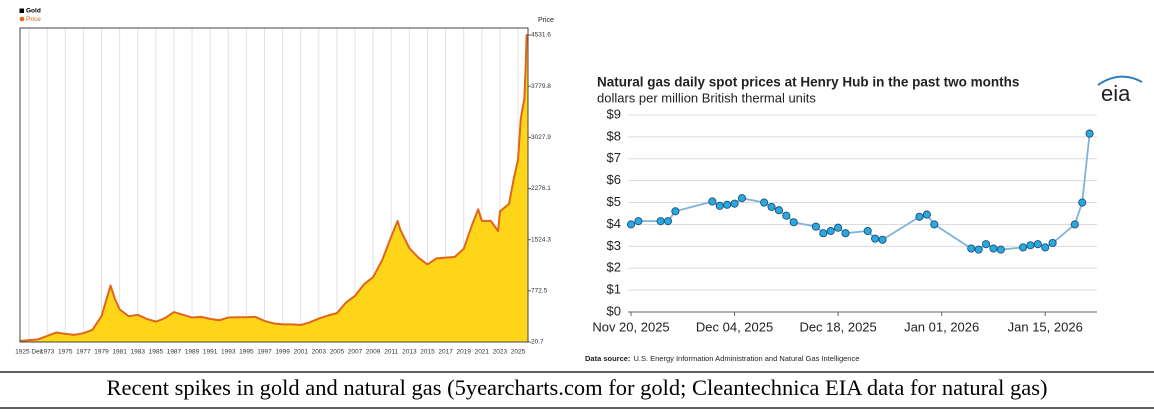 This screenshot has height=412, width=1154. Describe the element at coordinates (614, 310) in the screenshot. I see `y-tick-label: $0` at that location.